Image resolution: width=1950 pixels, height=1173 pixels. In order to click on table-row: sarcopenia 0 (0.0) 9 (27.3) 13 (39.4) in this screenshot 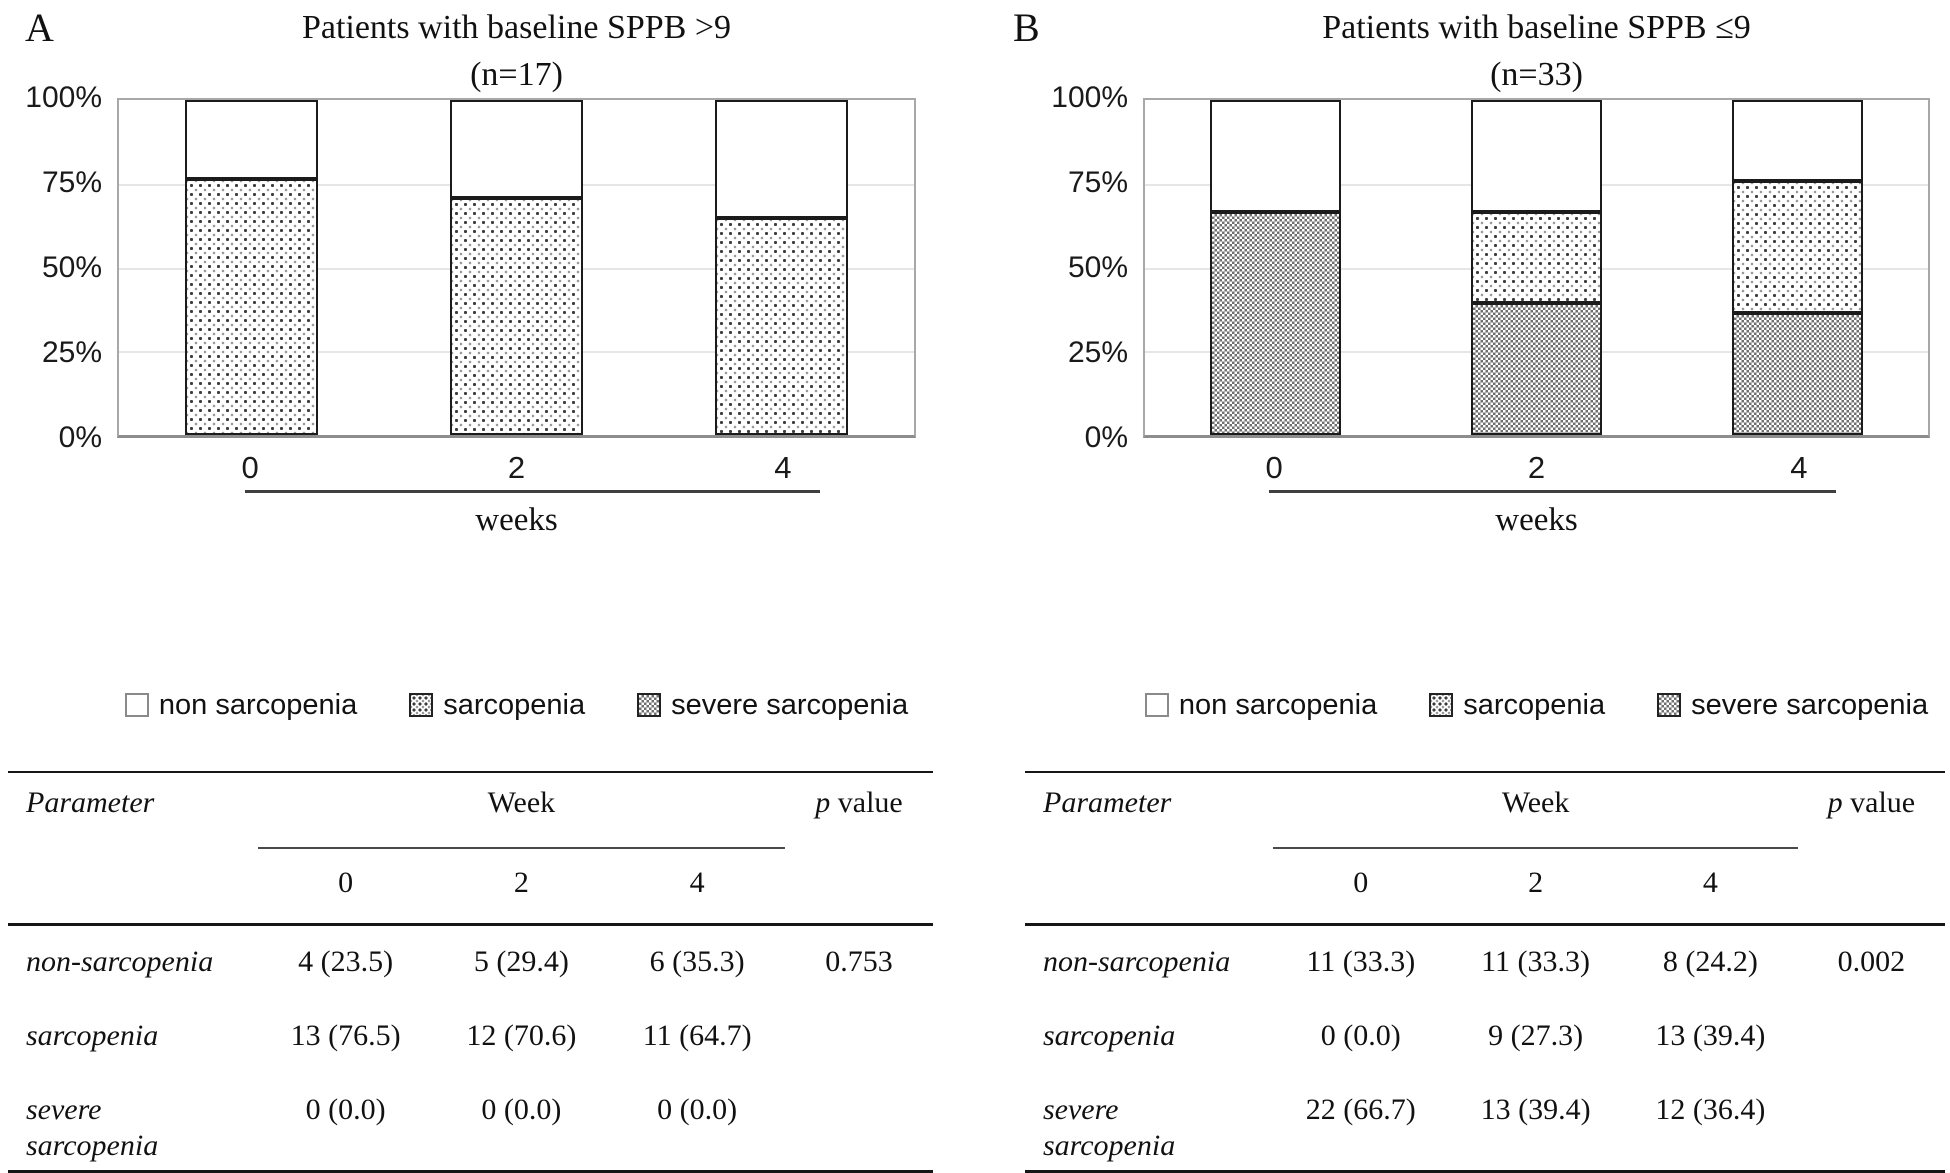, I will do `click(1485, 1037)`.